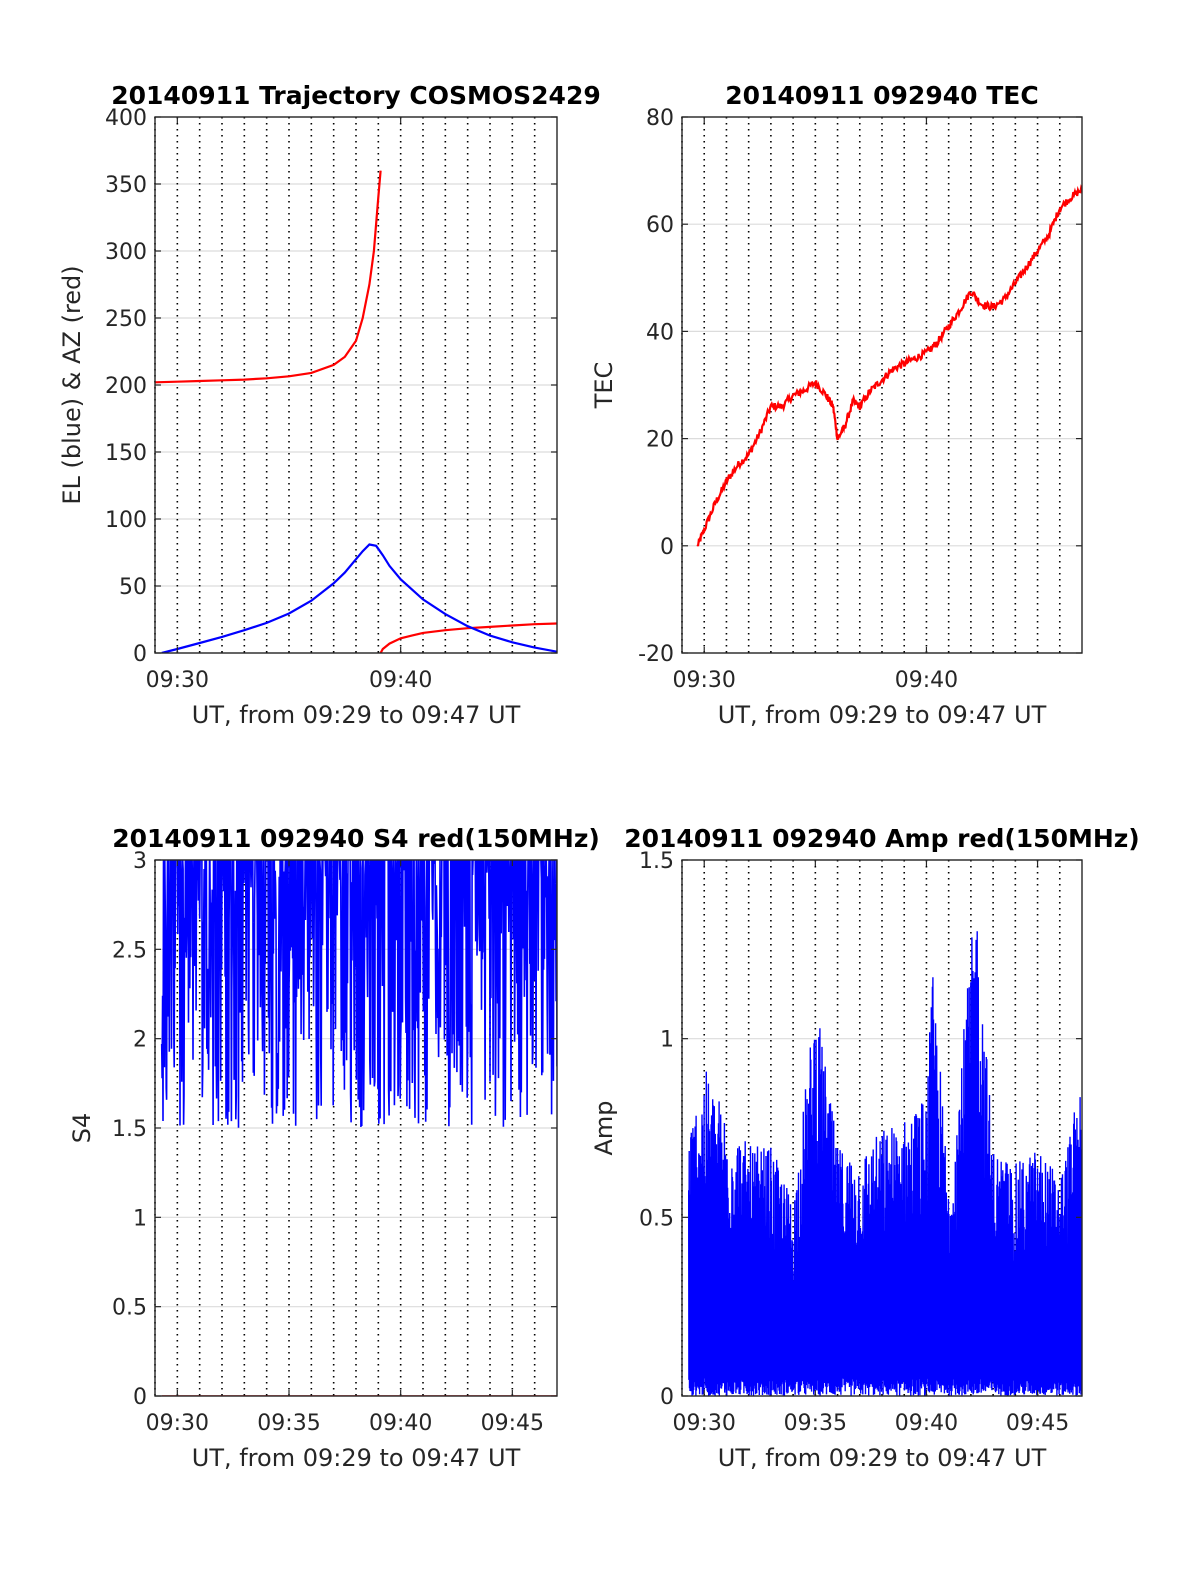 The image size is (1200, 1575). I want to click on y-axis-label: Amp, so click(604, 1127).